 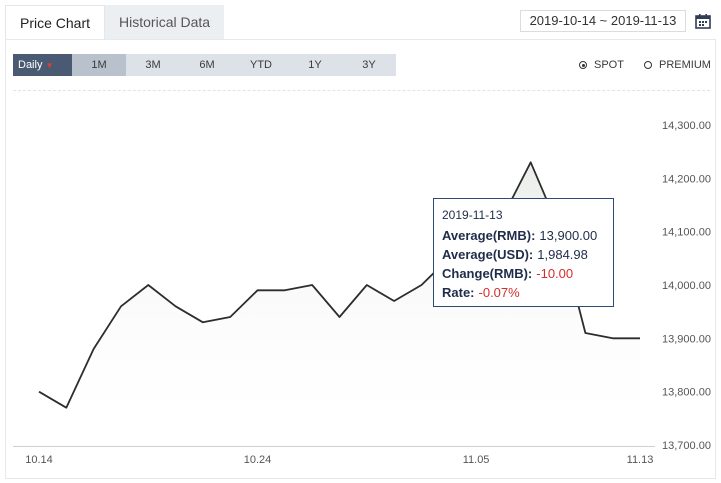 What do you see at coordinates (369, 65) in the screenshot?
I see `range-button-3y: 3Y` at bounding box center [369, 65].